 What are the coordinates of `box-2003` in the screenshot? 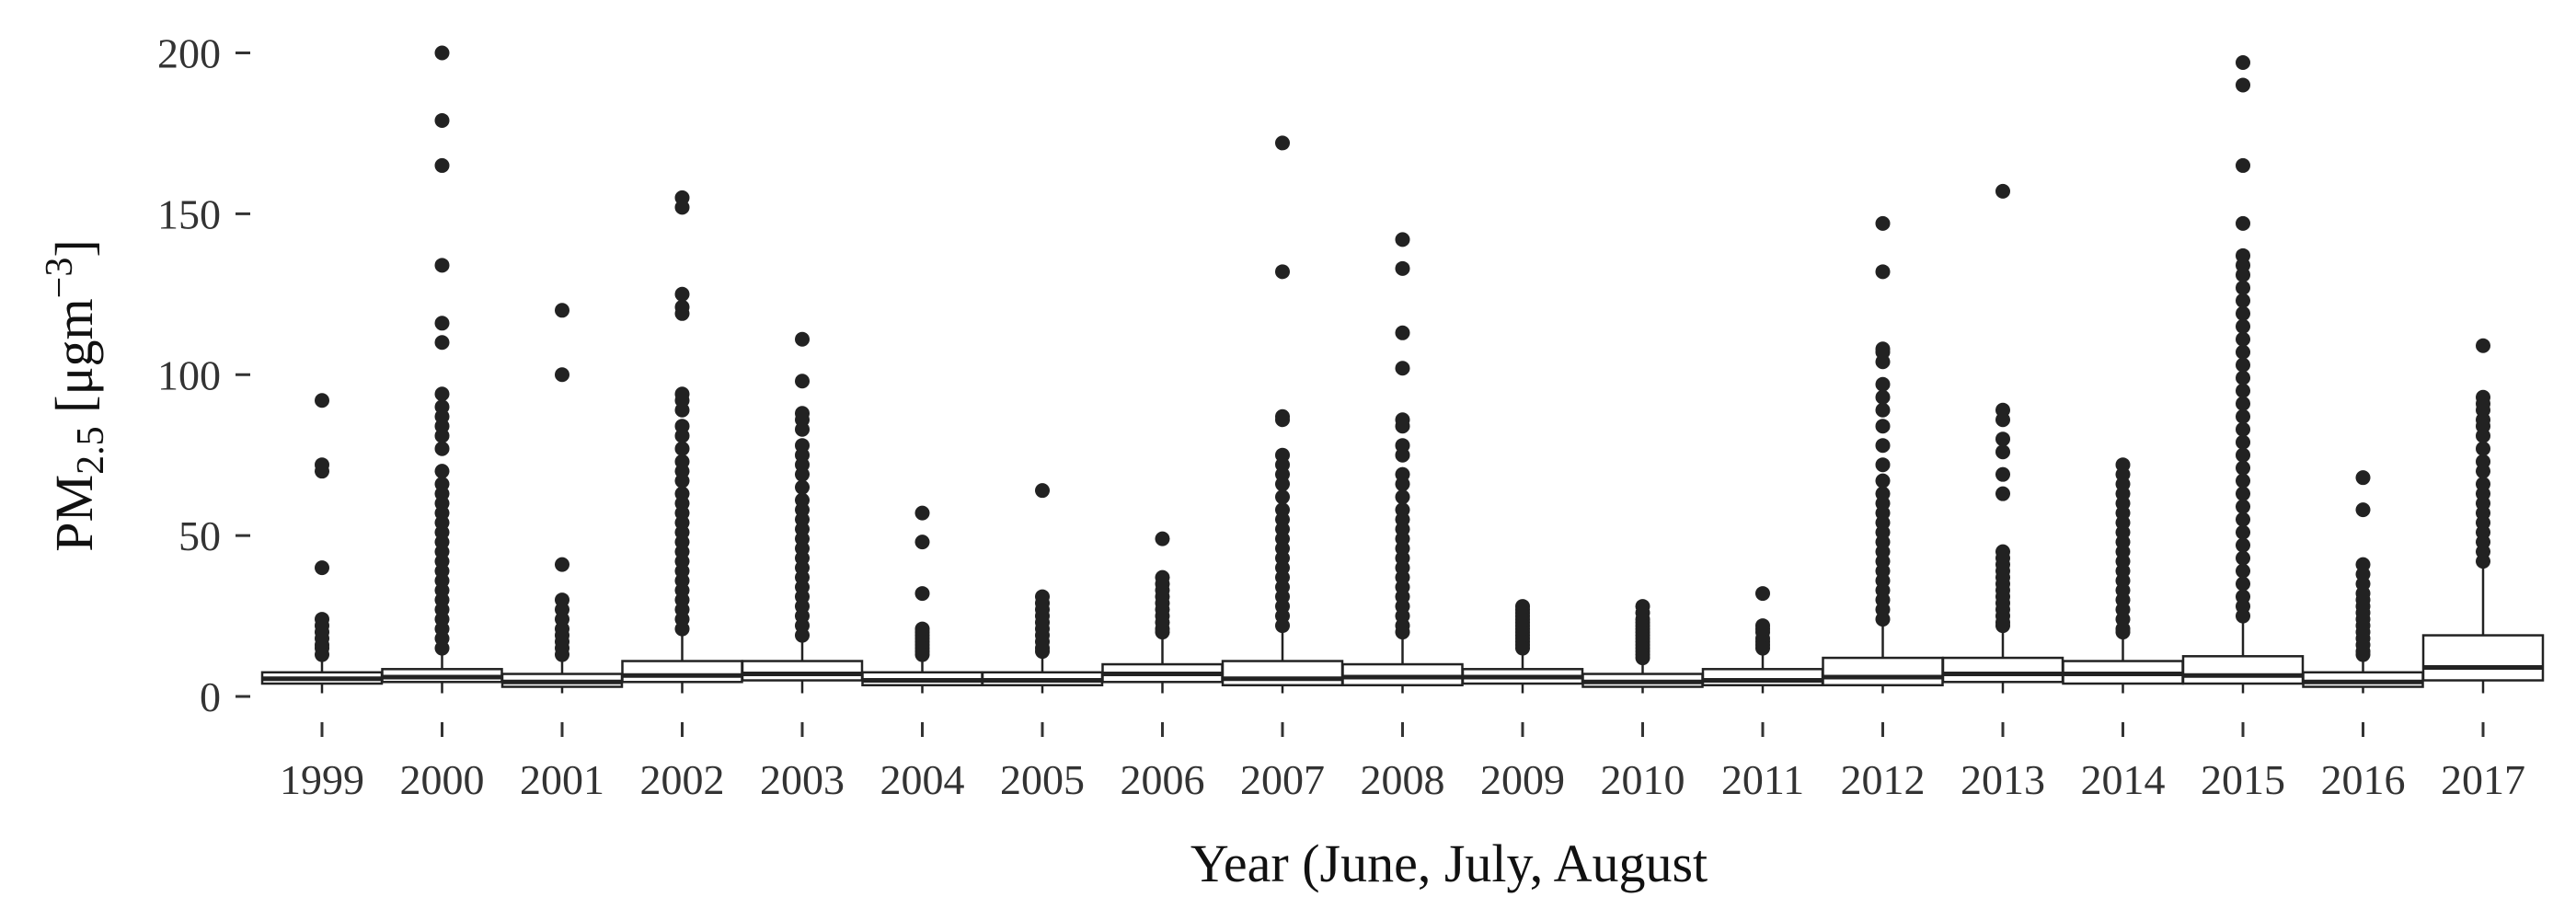 It's located at (802, 512).